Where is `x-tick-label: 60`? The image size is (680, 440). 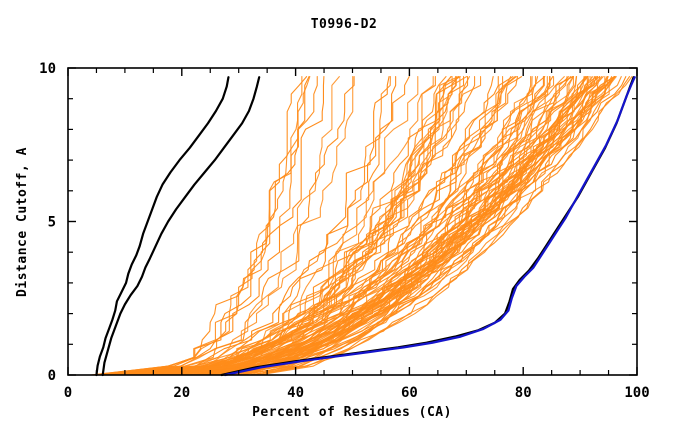
x-tick-label: 60 is located at coordinates (409, 393).